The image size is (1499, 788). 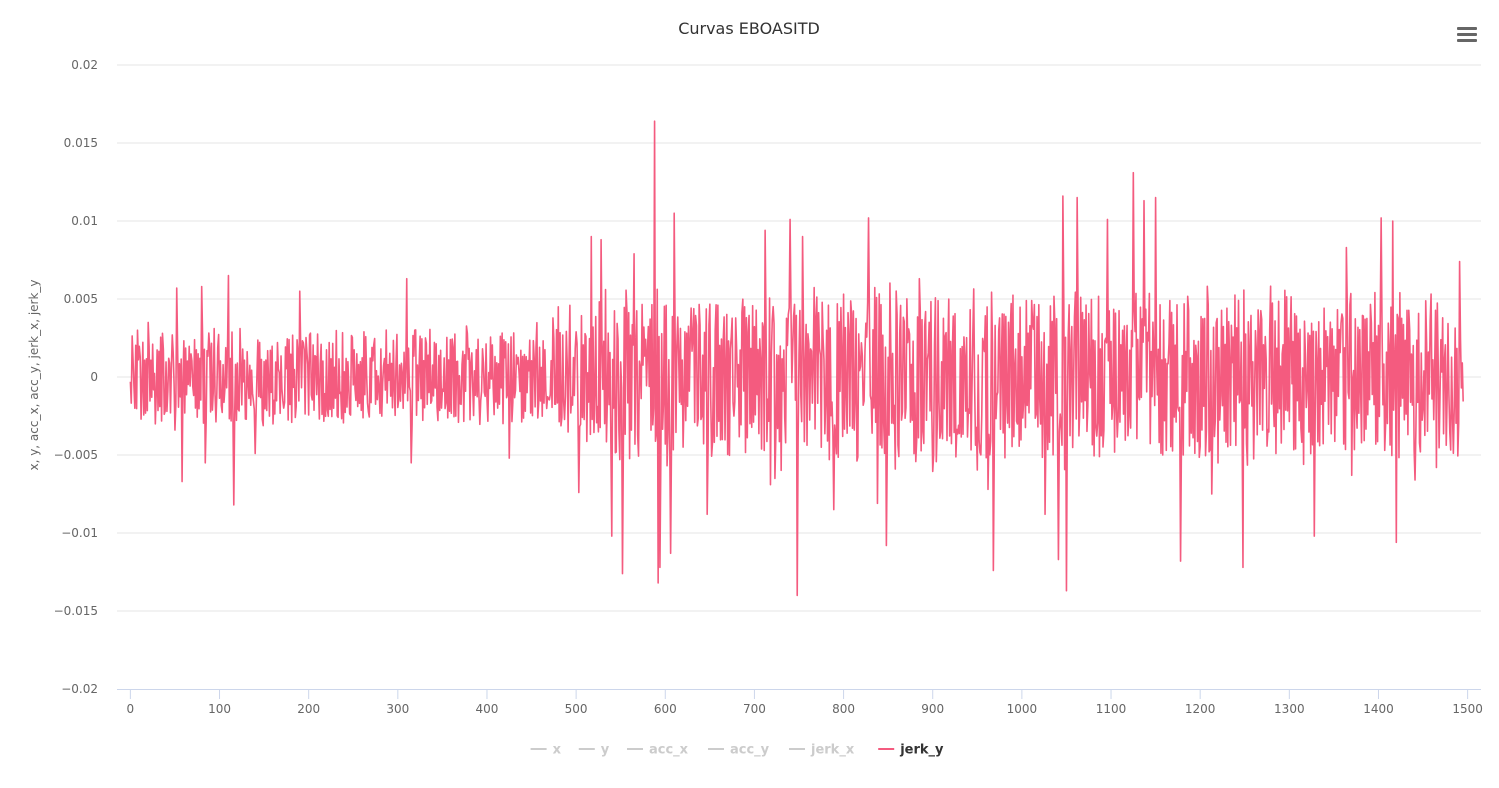 What do you see at coordinates (1200, 709) in the screenshot?
I see `x-tick-label: 1200` at bounding box center [1200, 709].